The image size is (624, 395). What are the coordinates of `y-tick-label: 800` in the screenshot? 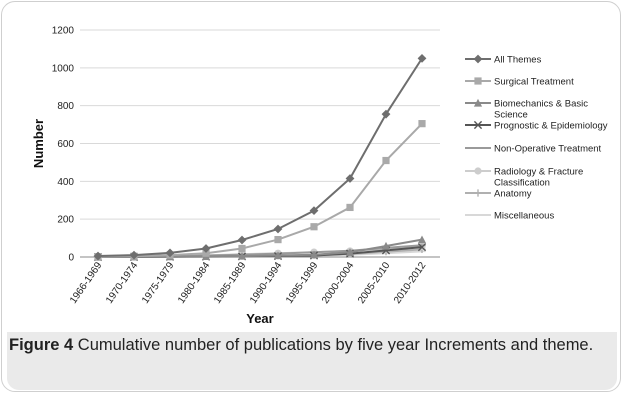 It's located at (65, 106).